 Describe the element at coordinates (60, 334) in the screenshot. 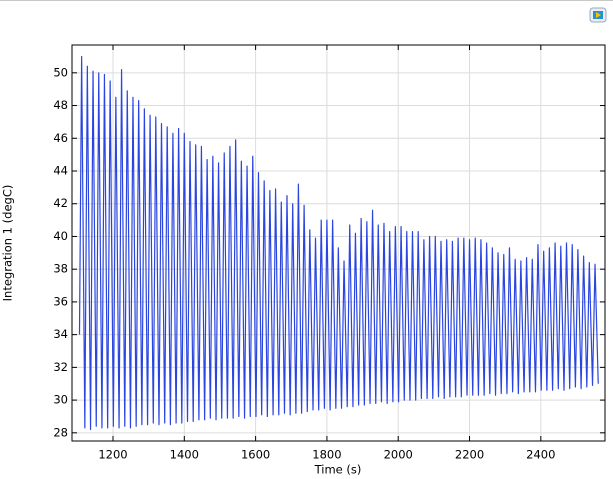

I see `y-tick-label: 34` at that location.